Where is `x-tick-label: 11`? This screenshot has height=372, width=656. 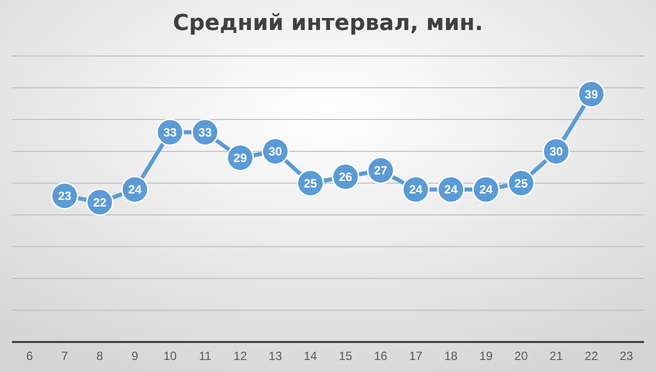 x-tick-label: 11 is located at coordinates (205, 356).